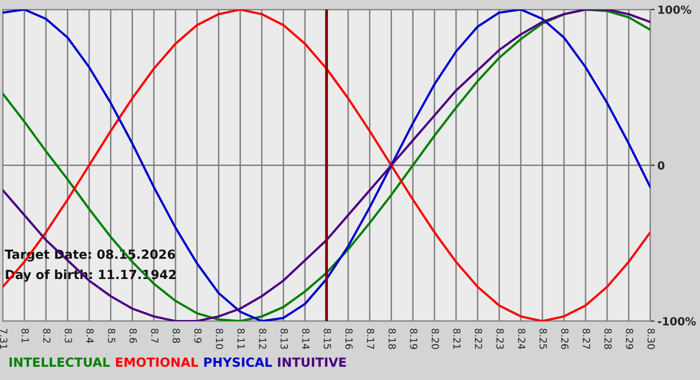 The image size is (700, 380). I want to click on x-tick-label: 8.9, so click(198, 335).